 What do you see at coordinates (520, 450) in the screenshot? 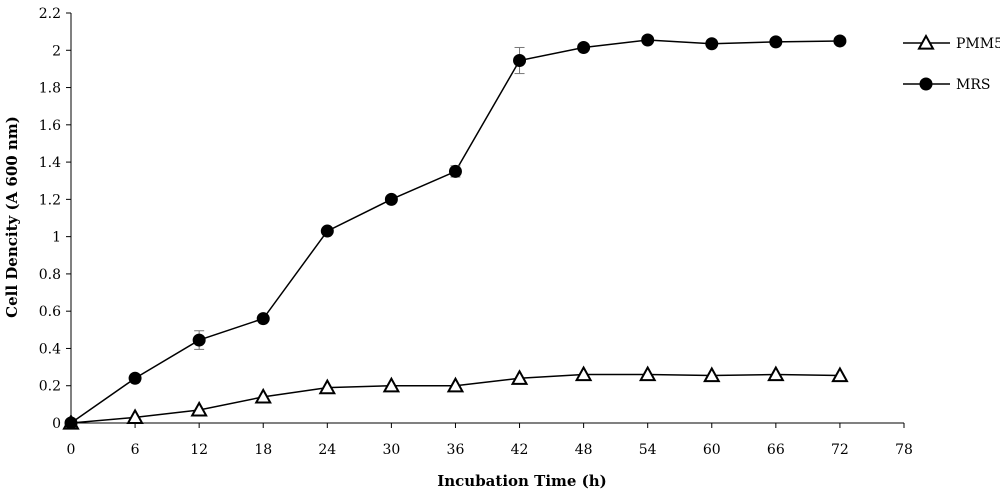
I see `x-tick-label: 42` at bounding box center [520, 450].